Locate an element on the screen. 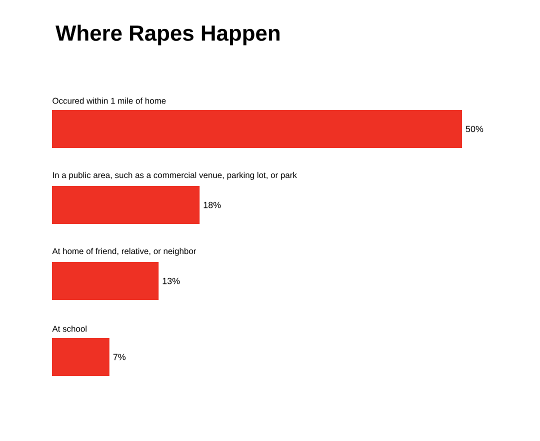  y-tick-label: At school is located at coordinates (69, 329).